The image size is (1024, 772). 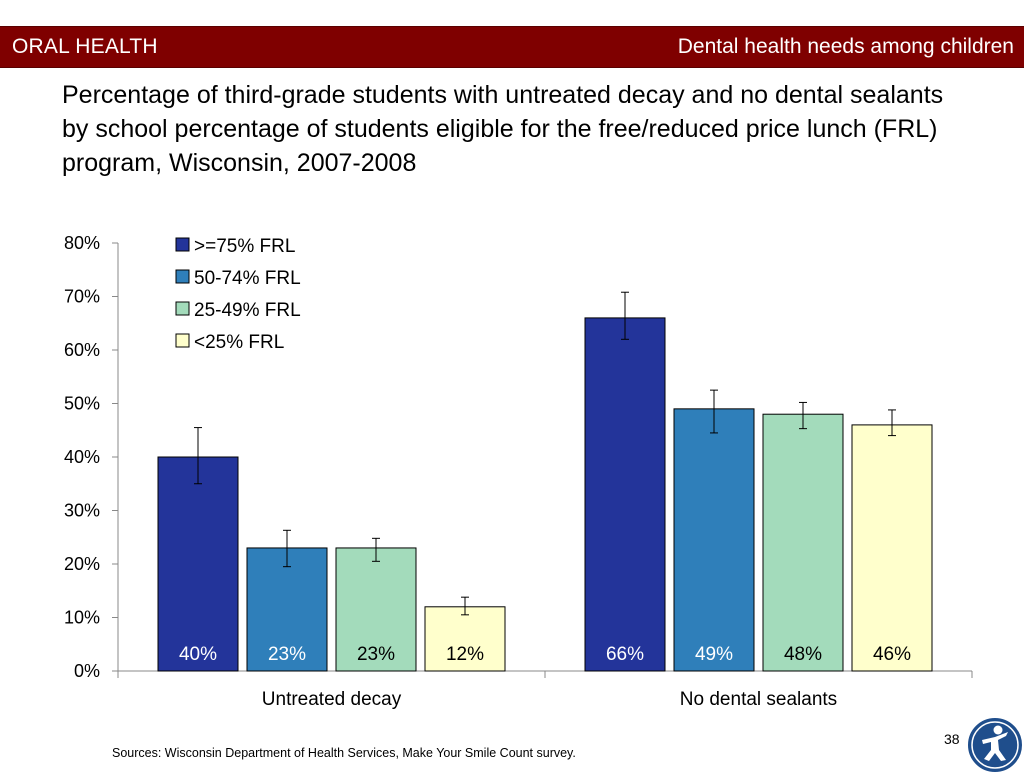 I want to click on section-title: ORAL HEALTH, so click(x=85, y=46).